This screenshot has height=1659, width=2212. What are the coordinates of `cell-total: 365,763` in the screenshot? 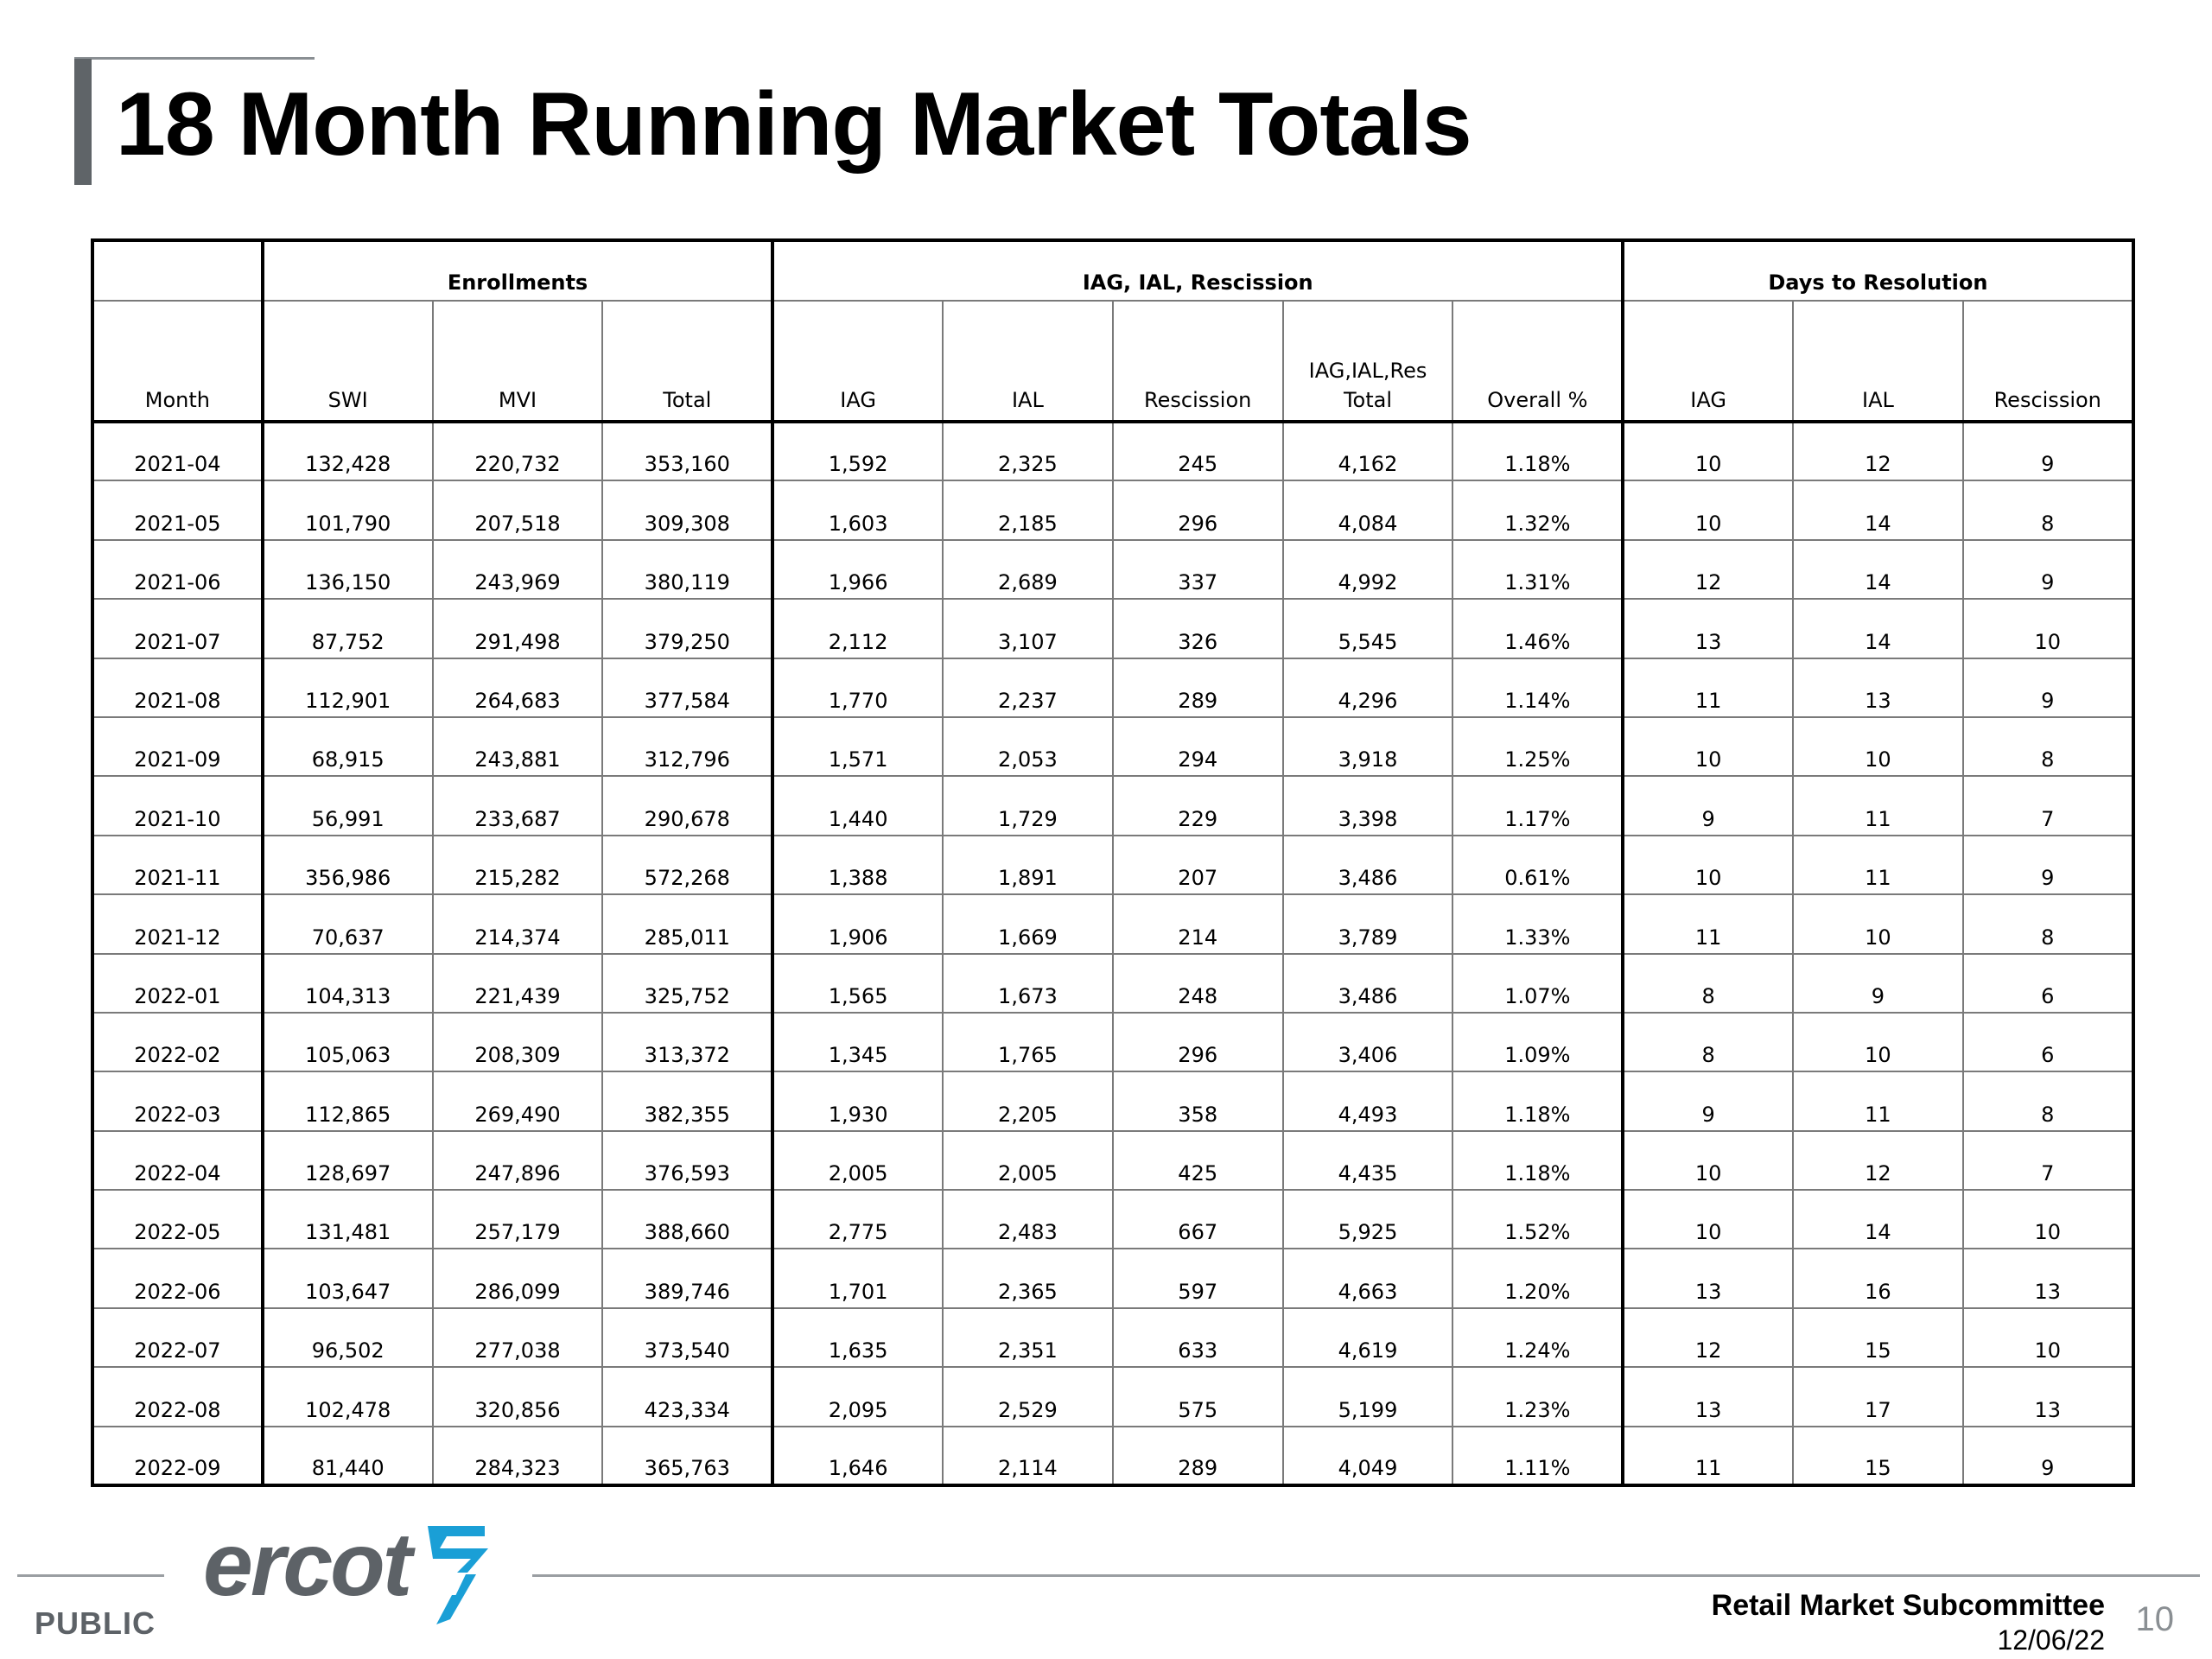 It's located at (687, 1456).